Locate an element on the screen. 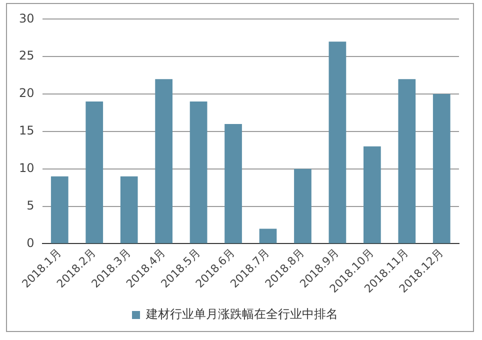  legend-label: 建材行业单月涨跌幅在全行业中排名 is located at coordinates (241, 314).